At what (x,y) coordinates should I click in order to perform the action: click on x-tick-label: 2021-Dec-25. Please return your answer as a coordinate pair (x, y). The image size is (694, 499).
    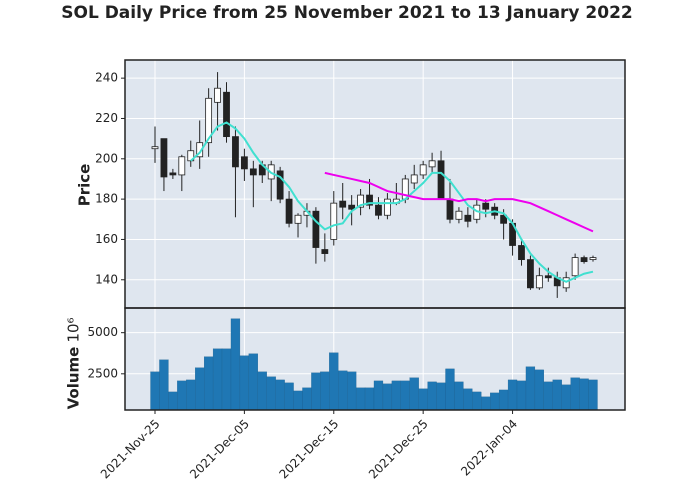
    Looking at the image, I should click on (398, 449).